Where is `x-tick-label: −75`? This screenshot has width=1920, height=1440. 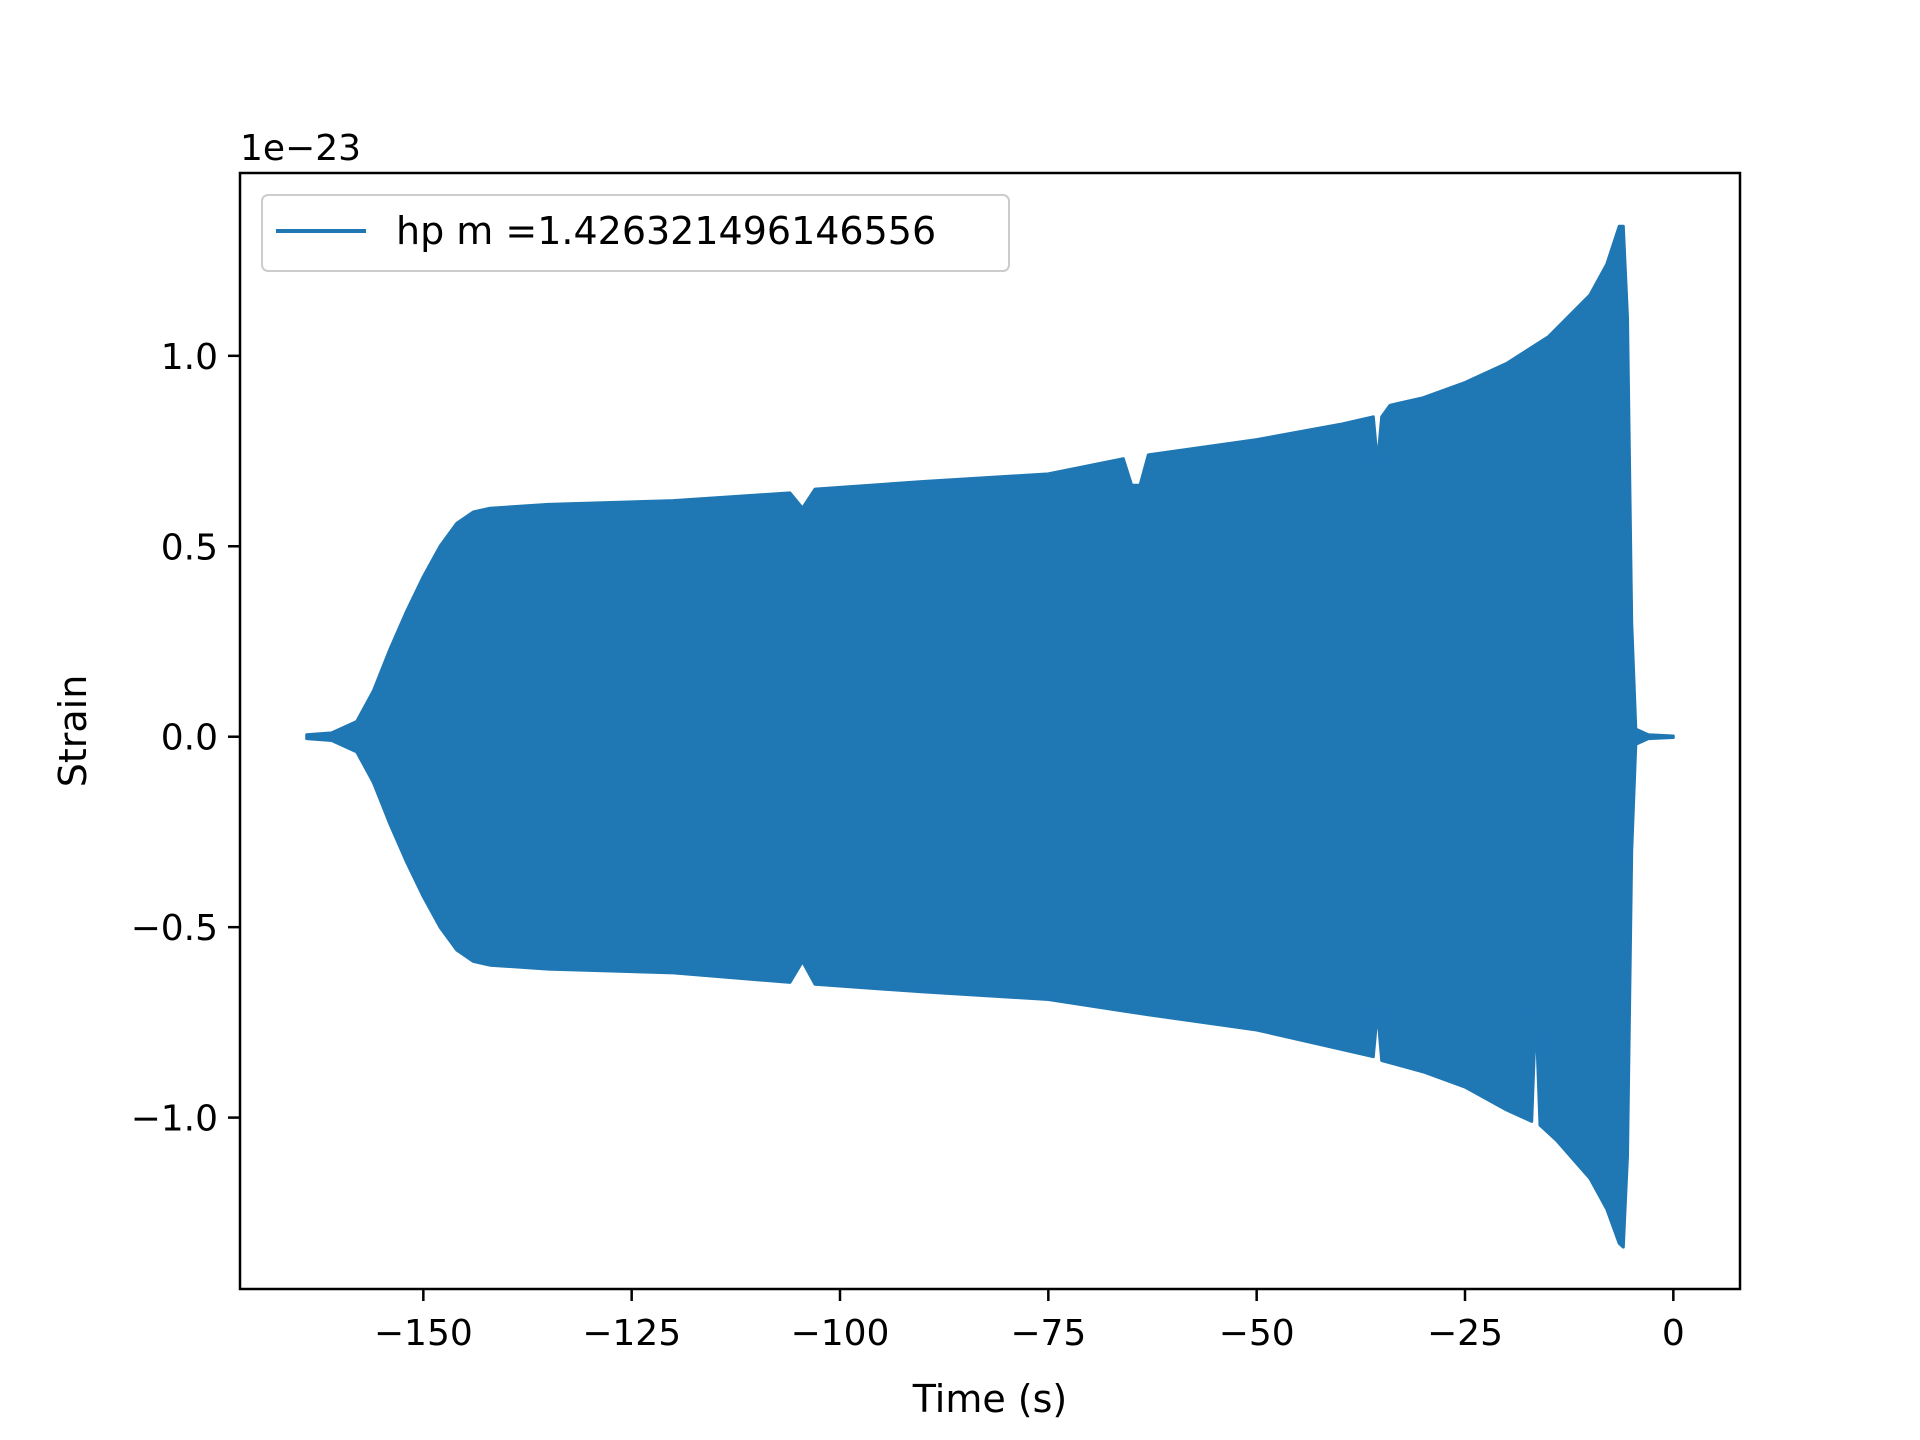
x-tick-label: −75 is located at coordinates (1048, 1333).